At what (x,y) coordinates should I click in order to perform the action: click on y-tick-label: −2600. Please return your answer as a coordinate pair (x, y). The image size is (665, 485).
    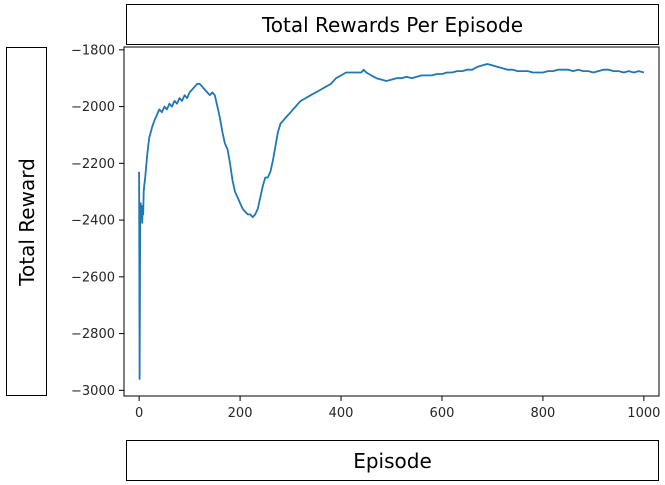
    Looking at the image, I should click on (93, 277).